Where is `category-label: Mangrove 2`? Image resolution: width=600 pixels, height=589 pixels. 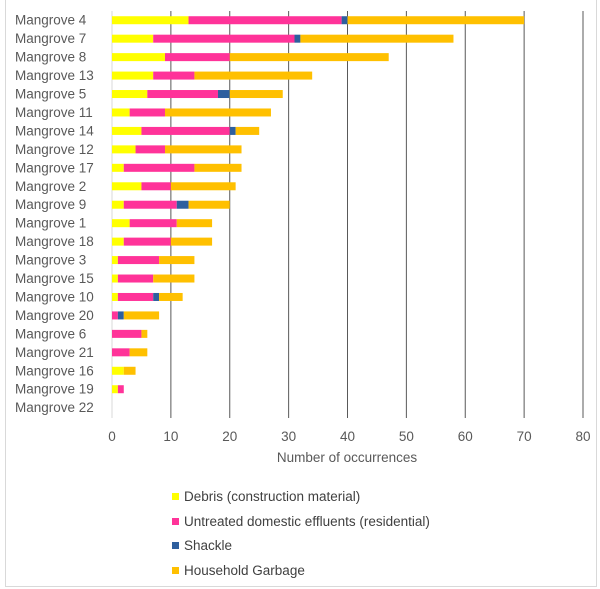
category-label: Mangrove 2 is located at coordinates (50, 186).